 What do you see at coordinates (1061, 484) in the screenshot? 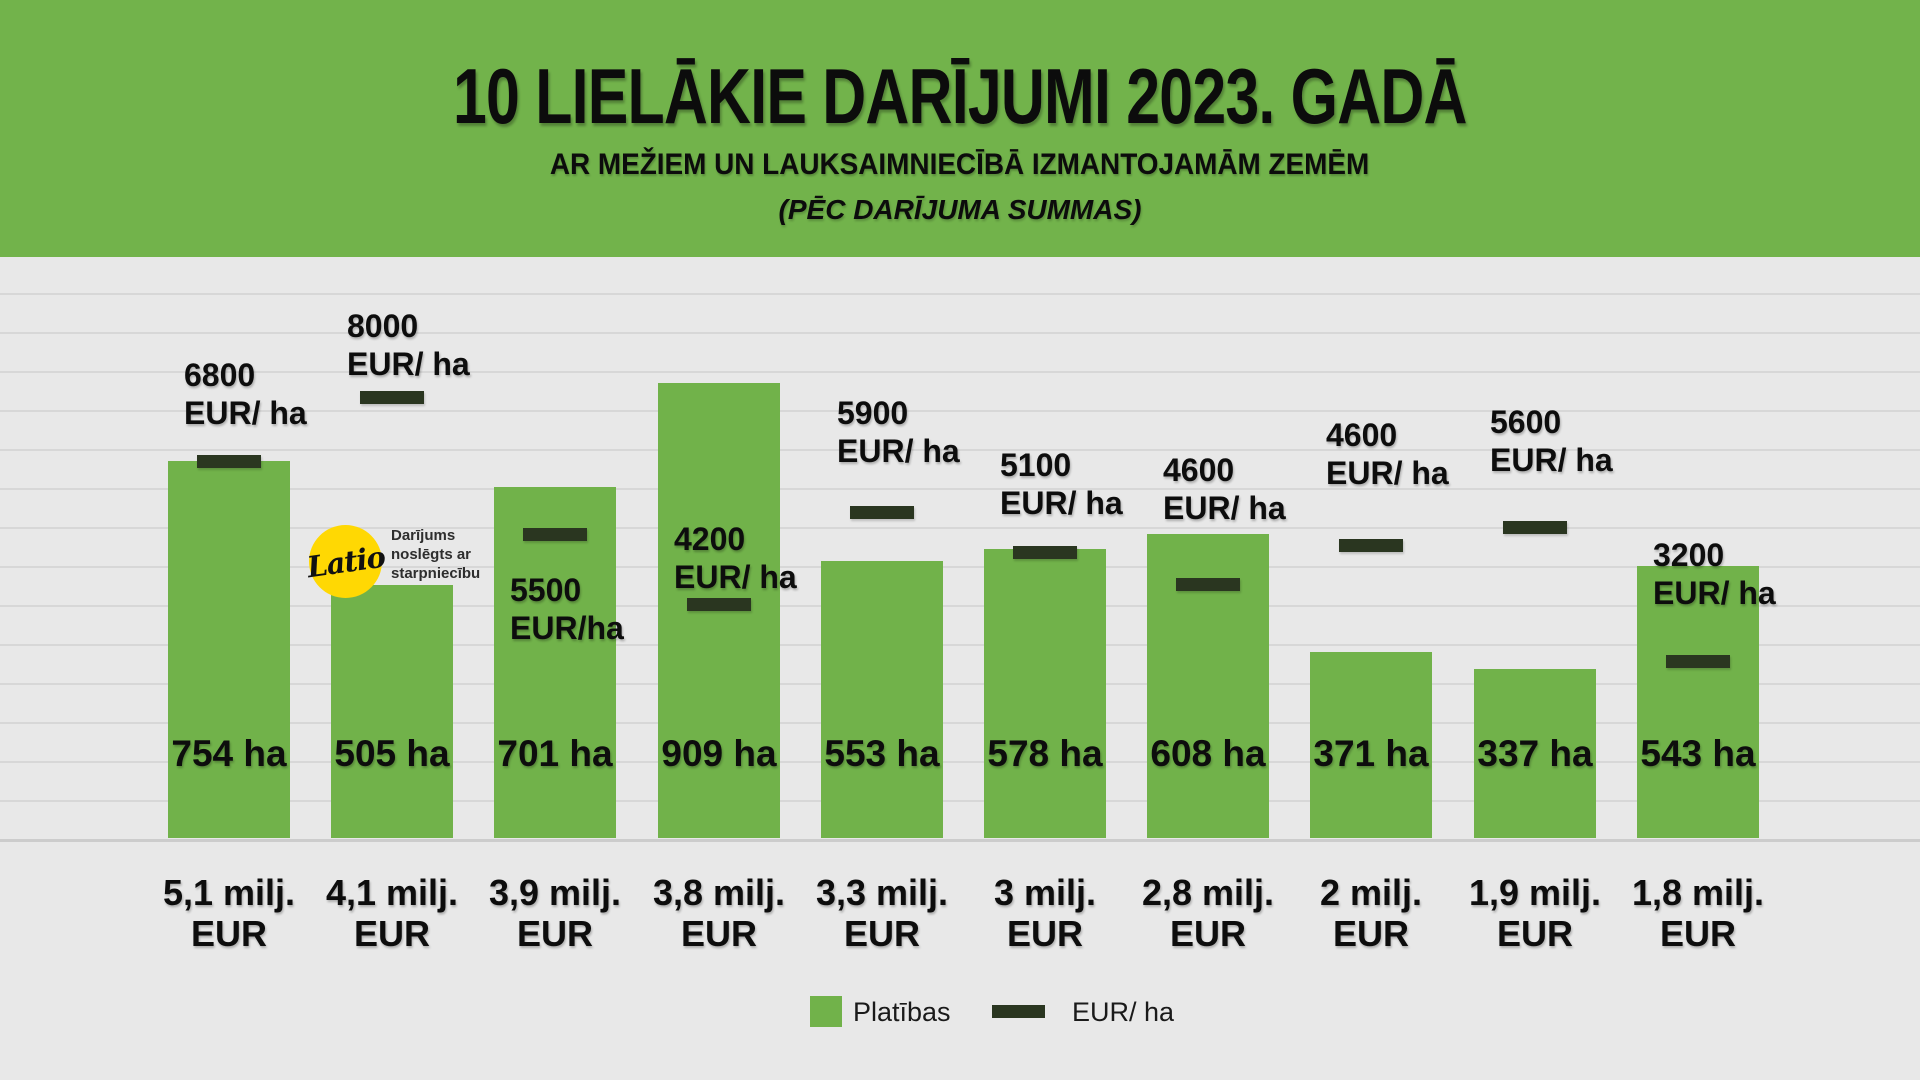
I see `price-label: 5100 EUR/ ha` at bounding box center [1061, 484].